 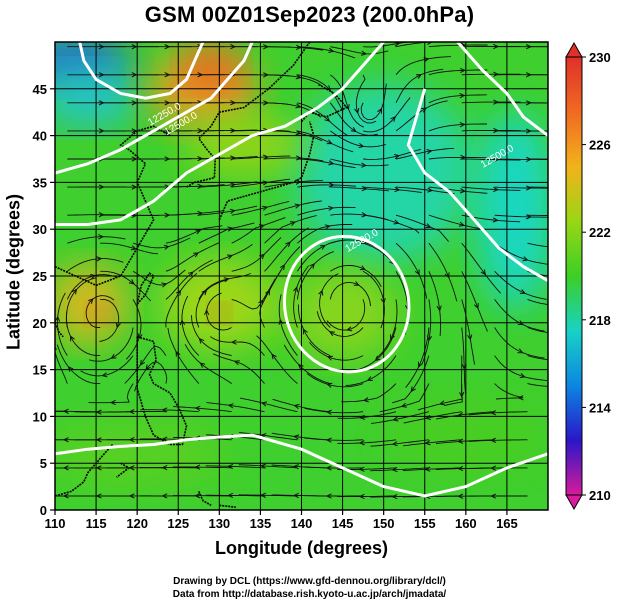 What do you see at coordinates (574, 49) in the screenshot?
I see `colorbar-max-arrow` at bounding box center [574, 49].